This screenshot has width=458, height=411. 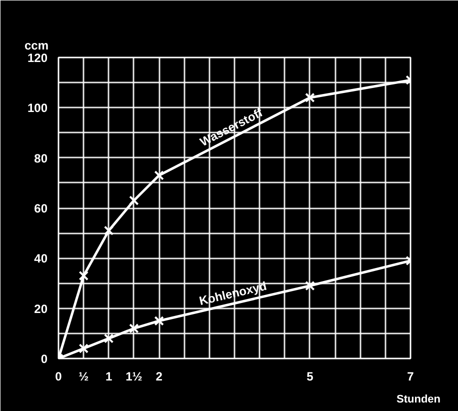 What do you see at coordinates (83, 377) in the screenshot?
I see `x-tick-label: ½` at bounding box center [83, 377].